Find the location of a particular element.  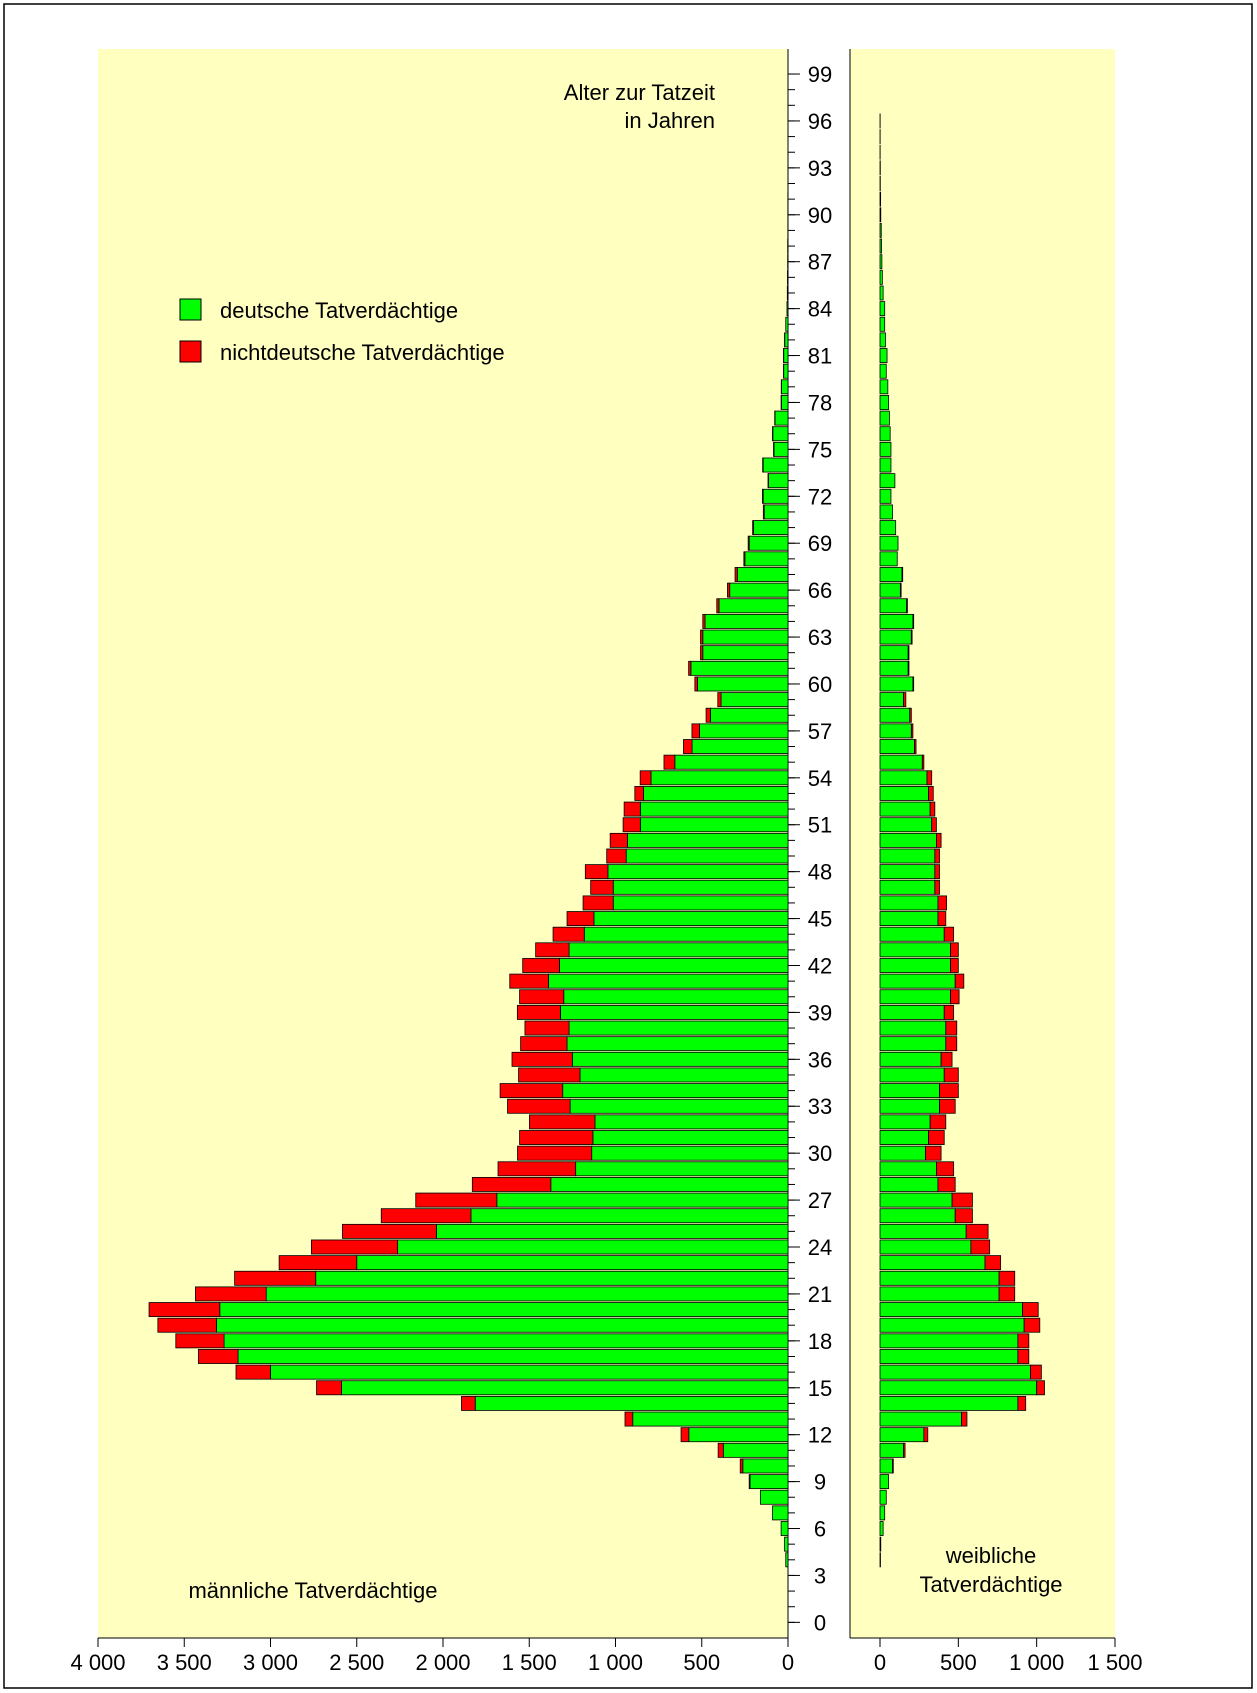

legend-swatch is located at coordinates (190, 309).